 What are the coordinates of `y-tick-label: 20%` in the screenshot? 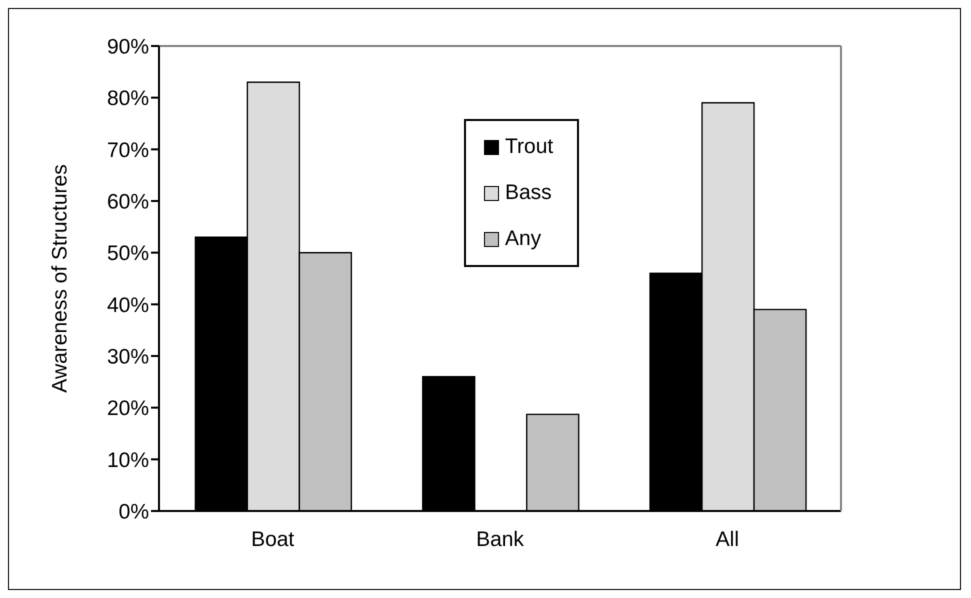 It's located at (127, 408).